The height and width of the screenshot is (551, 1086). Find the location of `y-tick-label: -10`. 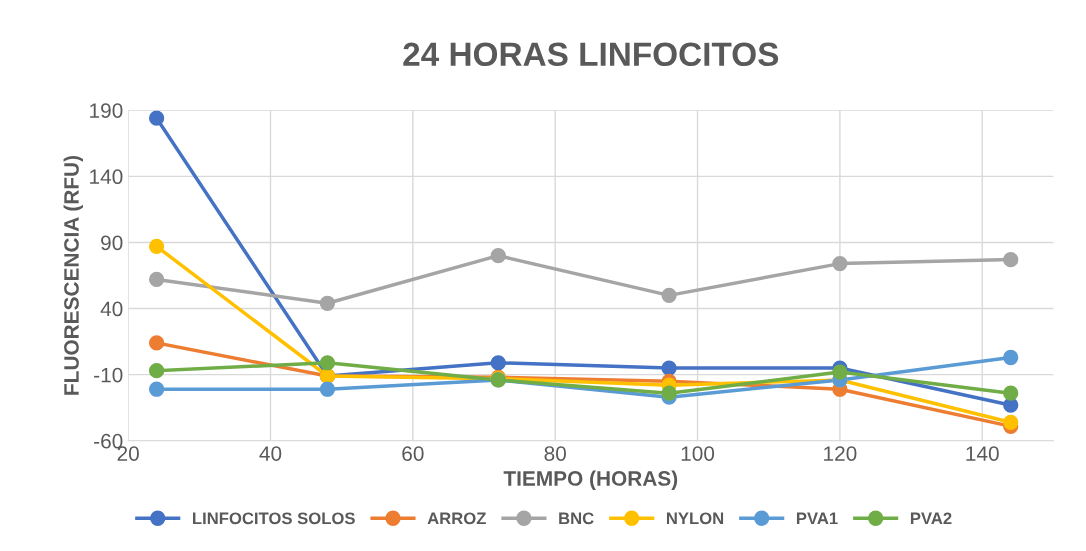

y-tick-label: -10 is located at coordinates (108, 375).